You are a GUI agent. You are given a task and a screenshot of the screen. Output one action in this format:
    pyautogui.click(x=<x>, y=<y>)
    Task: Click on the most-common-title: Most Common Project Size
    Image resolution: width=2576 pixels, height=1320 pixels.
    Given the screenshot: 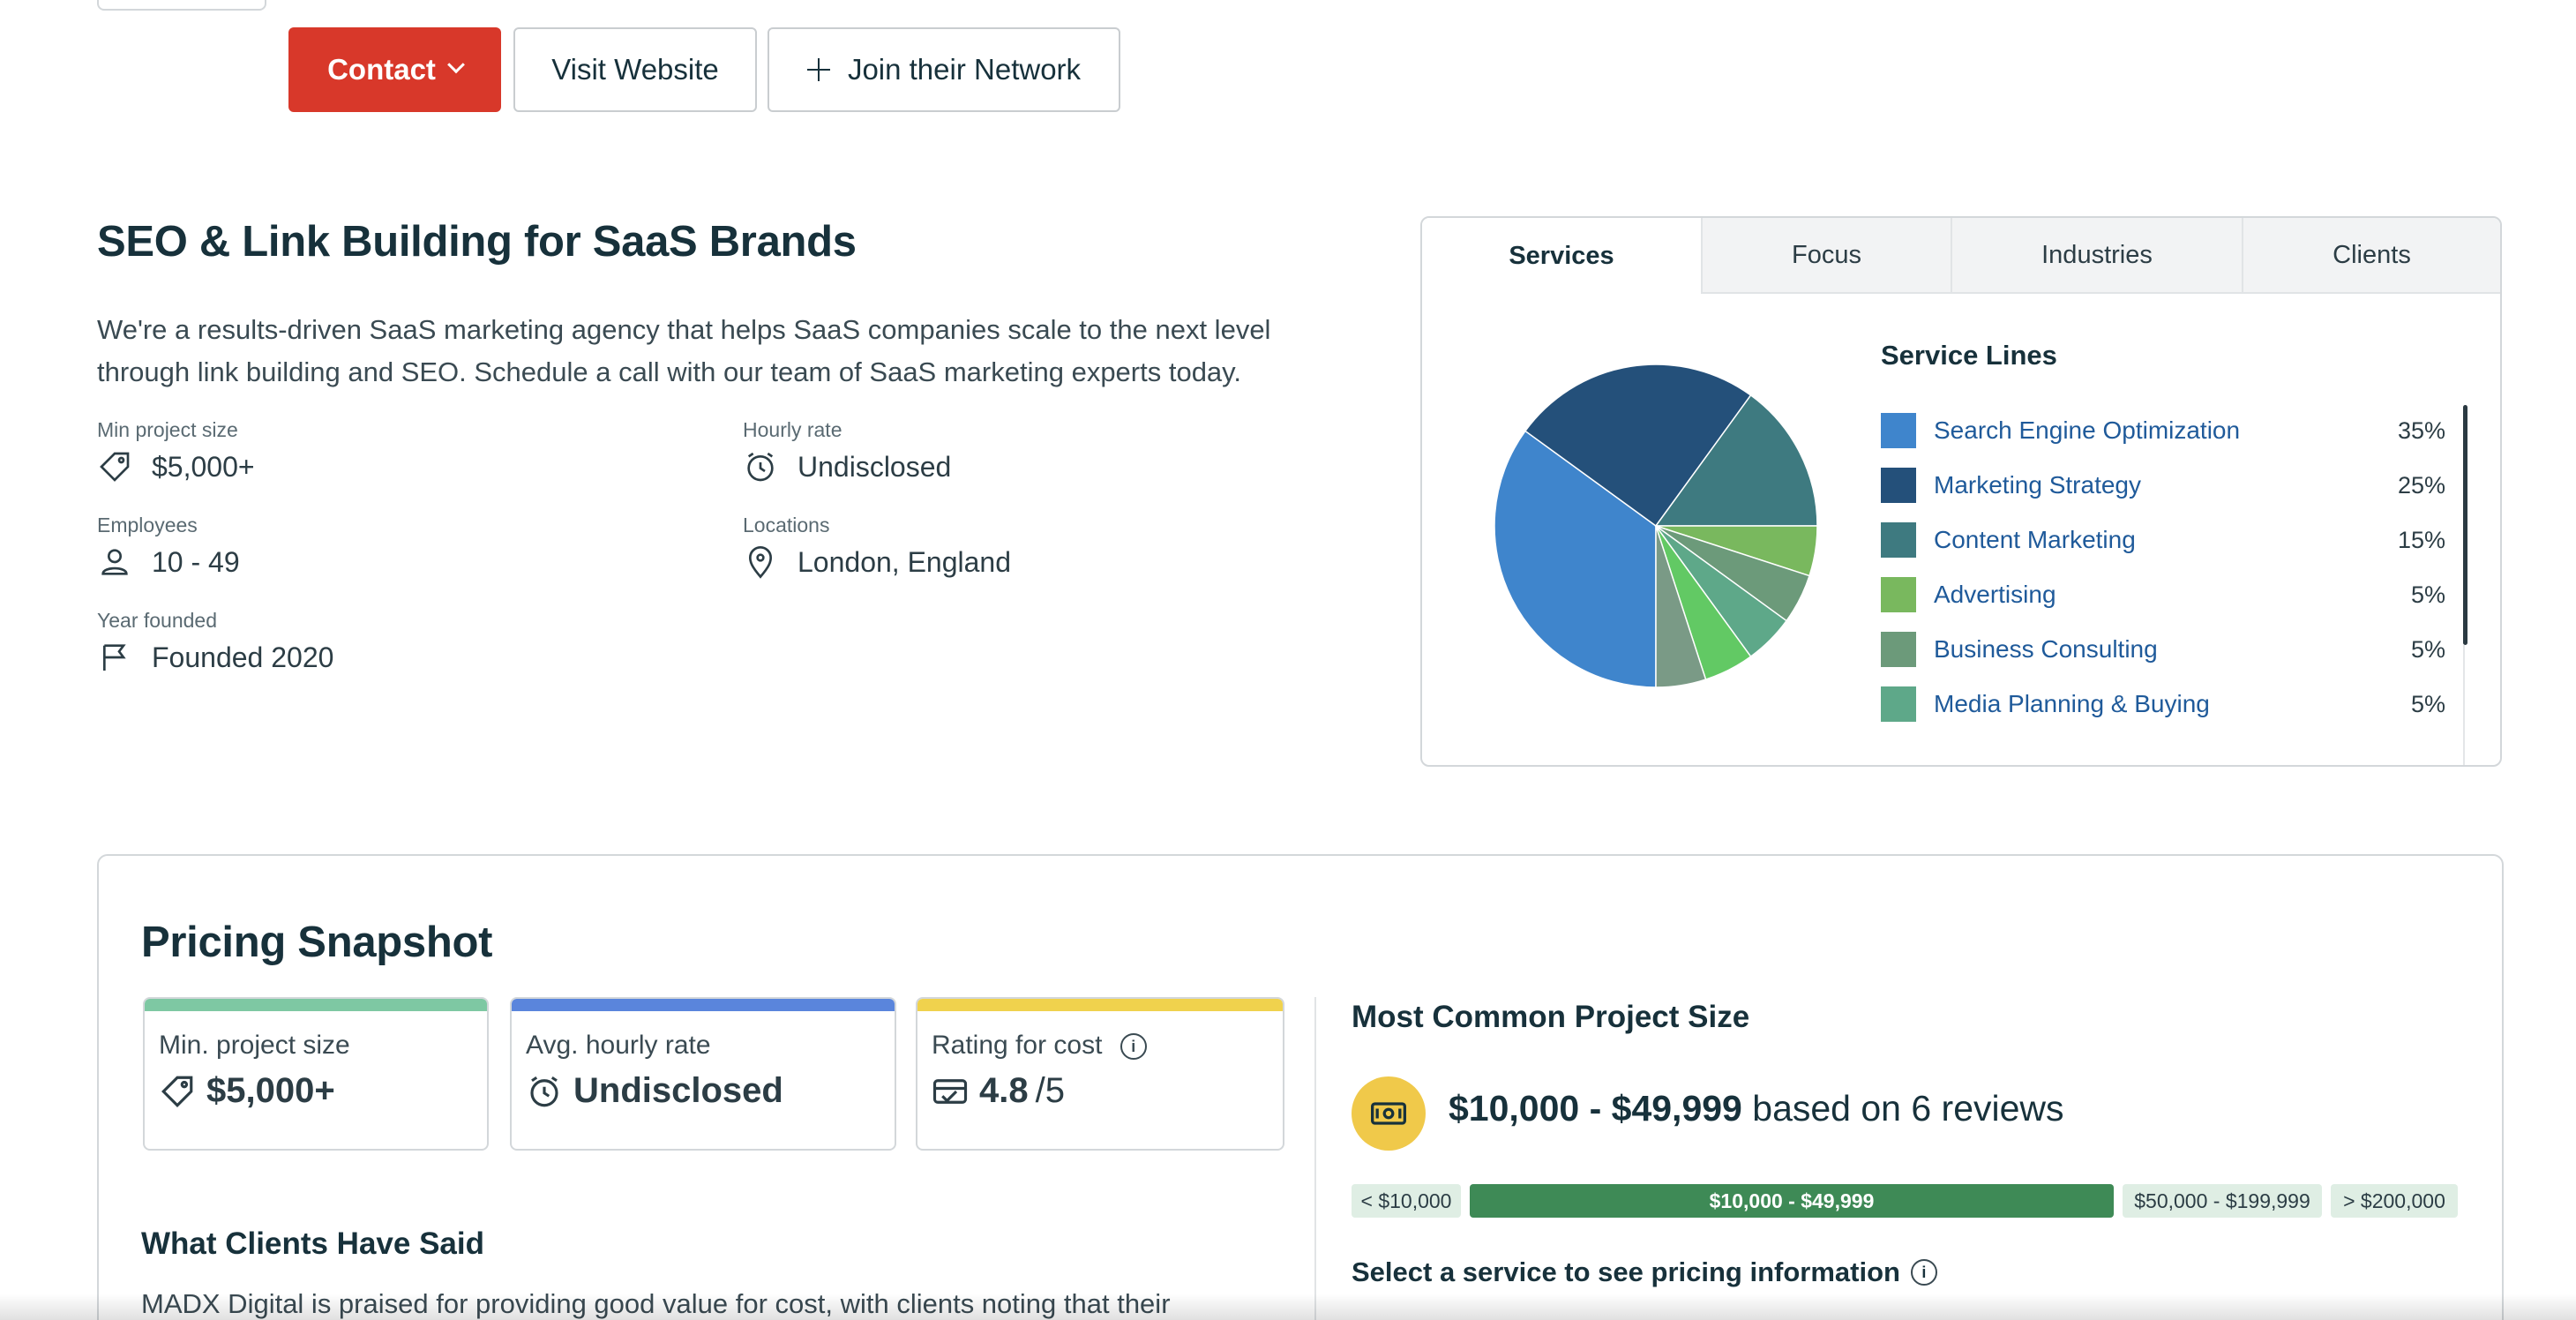 What is the action you would take?
    pyautogui.click(x=1551, y=1017)
    